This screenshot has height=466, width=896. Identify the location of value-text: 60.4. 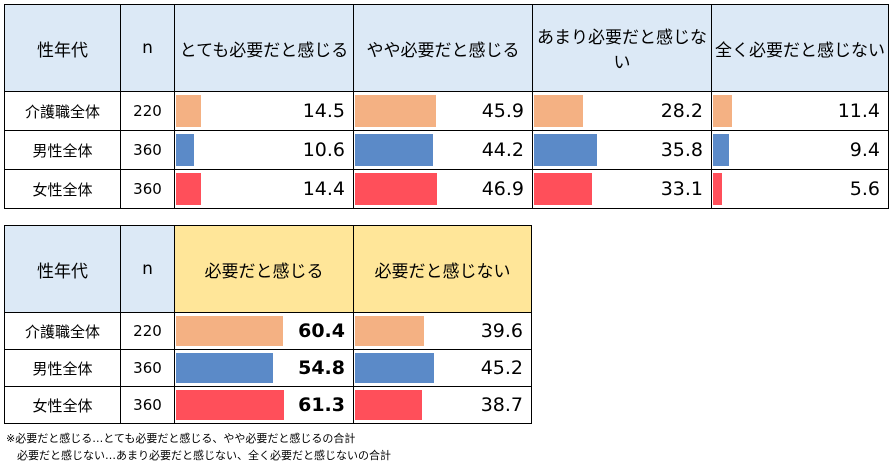
(321, 331).